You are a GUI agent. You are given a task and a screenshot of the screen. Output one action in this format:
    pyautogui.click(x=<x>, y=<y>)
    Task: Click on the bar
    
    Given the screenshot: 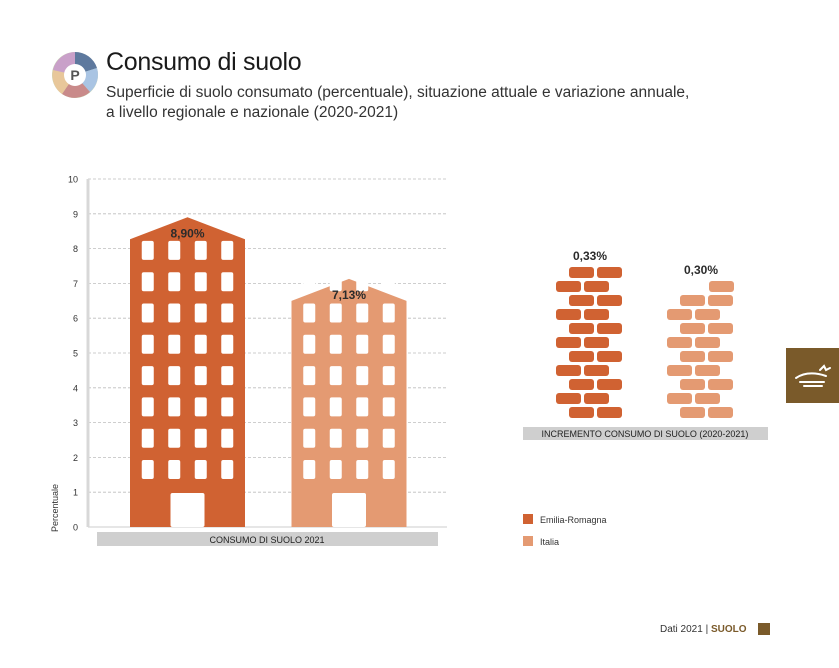 What is the action you would take?
    pyautogui.click(x=187, y=372)
    